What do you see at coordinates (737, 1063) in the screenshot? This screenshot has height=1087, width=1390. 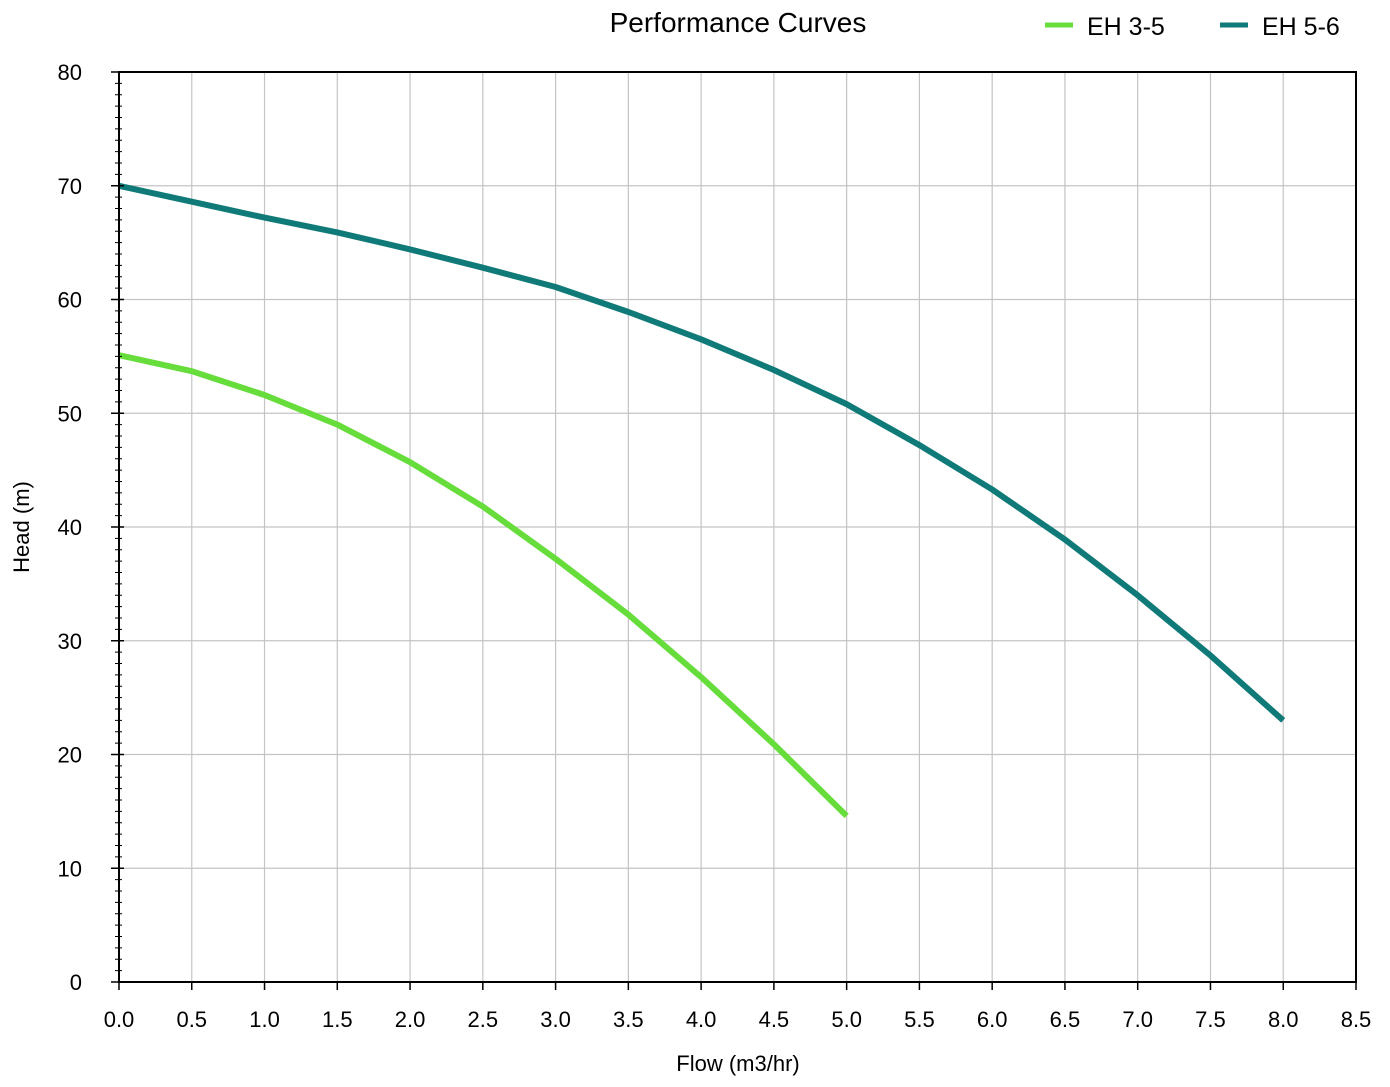 I see `x-axis-label: Flow (m3/hr)` at bounding box center [737, 1063].